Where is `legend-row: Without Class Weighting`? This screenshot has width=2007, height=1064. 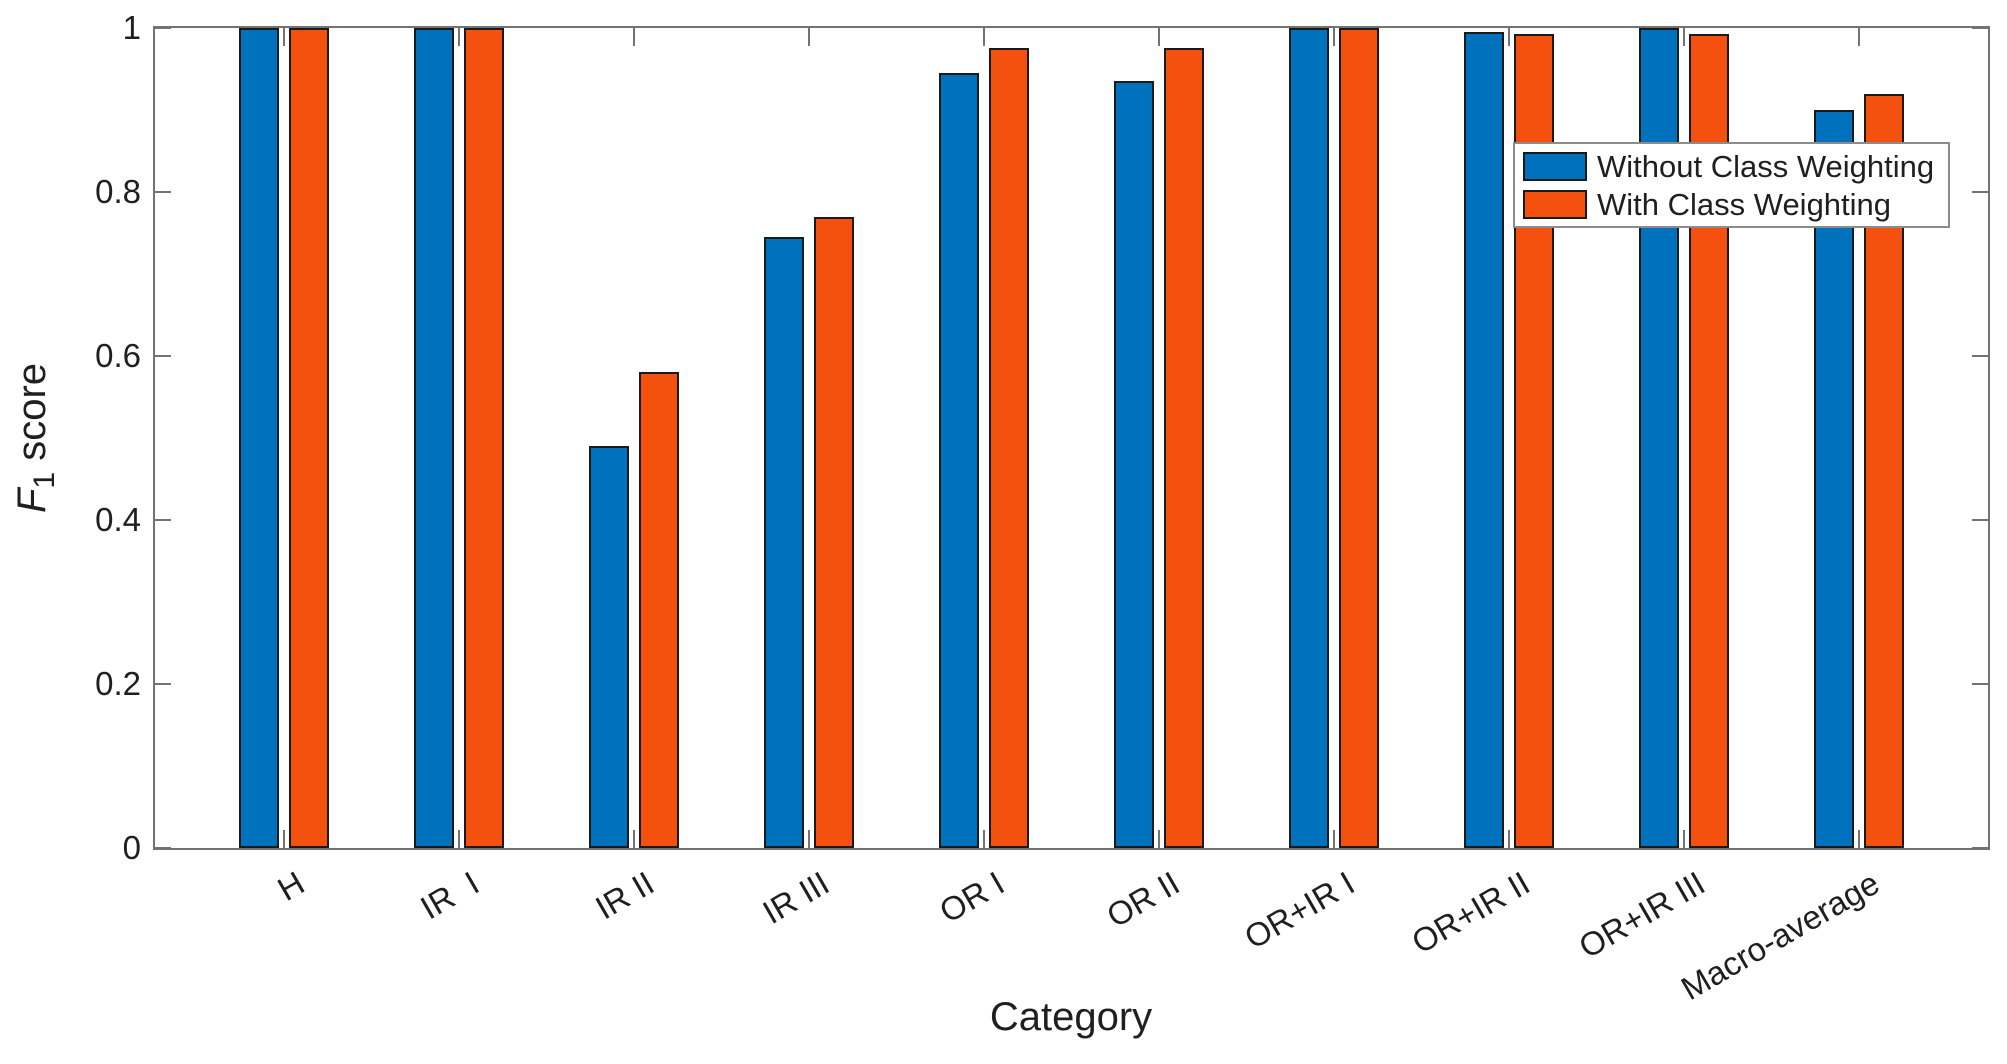 legend-row: Without Class Weighting is located at coordinates (1731, 166).